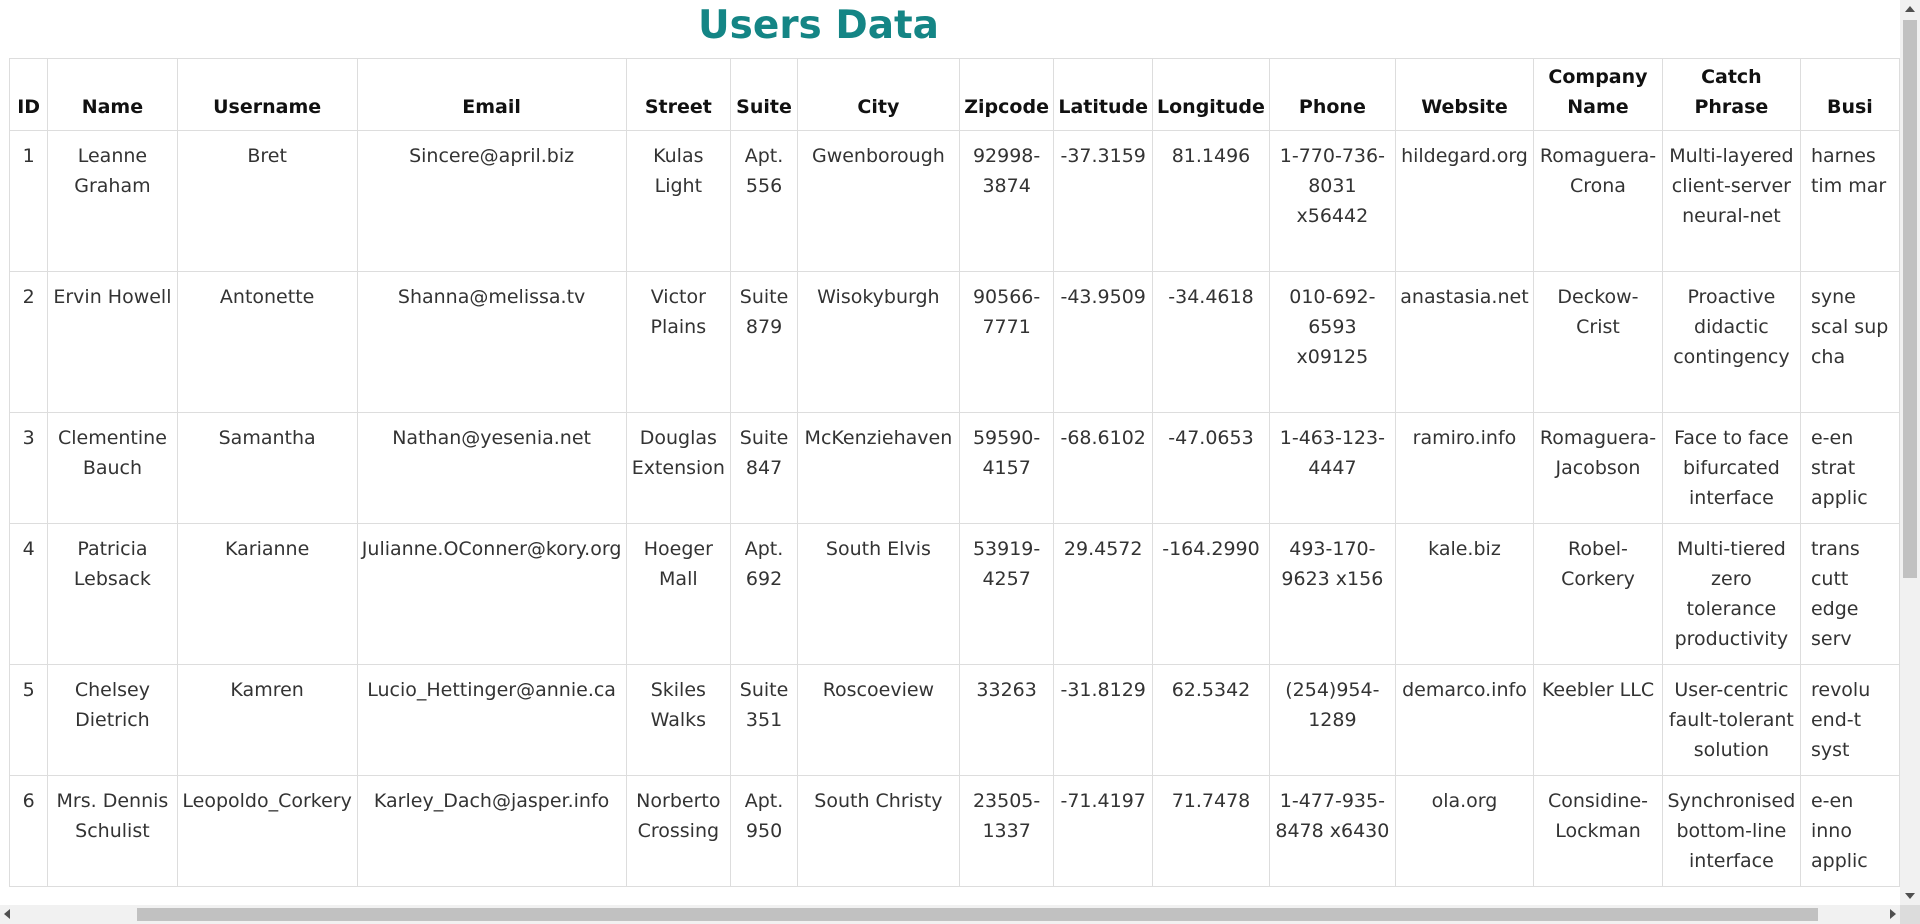 This screenshot has width=1920, height=924. What do you see at coordinates (267, 468) in the screenshot?
I see `cell-username: Samantha` at bounding box center [267, 468].